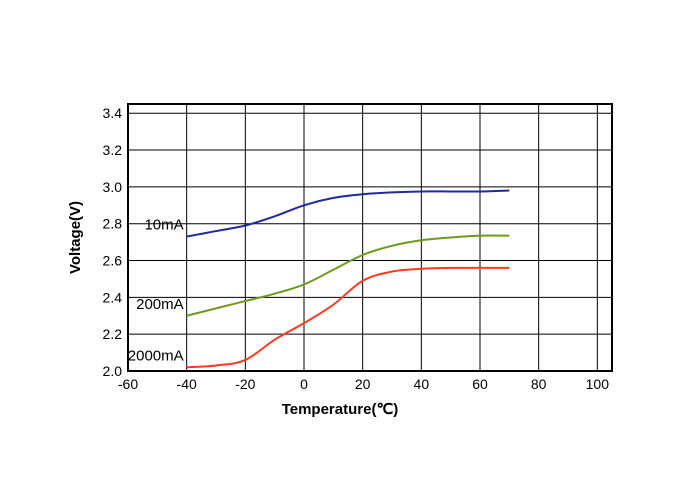  I want to click on y-tick-labels: 2.0 2.2 2.4 2.6 2.8 3.0 3.2 3.4, so click(113, 242).